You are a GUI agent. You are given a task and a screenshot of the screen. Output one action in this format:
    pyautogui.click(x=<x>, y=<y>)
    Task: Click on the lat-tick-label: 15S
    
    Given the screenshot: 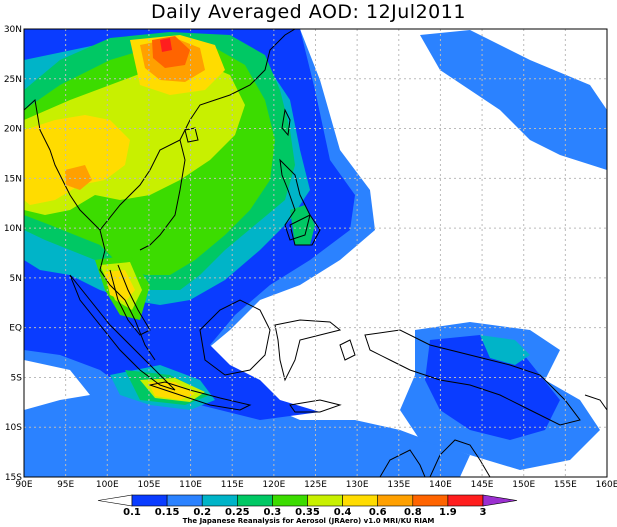 What is the action you would take?
    pyautogui.click(x=13, y=478)
    